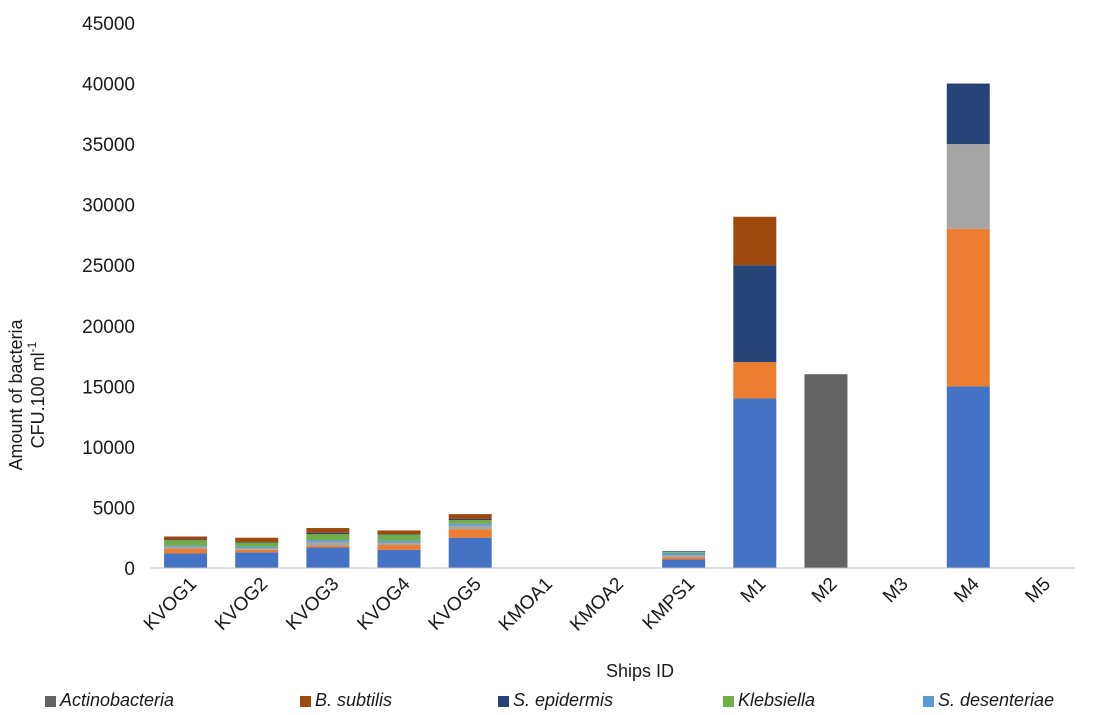 The width and height of the screenshot is (1110, 715). I want to click on y-tick-label: 25000, so click(108, 266).